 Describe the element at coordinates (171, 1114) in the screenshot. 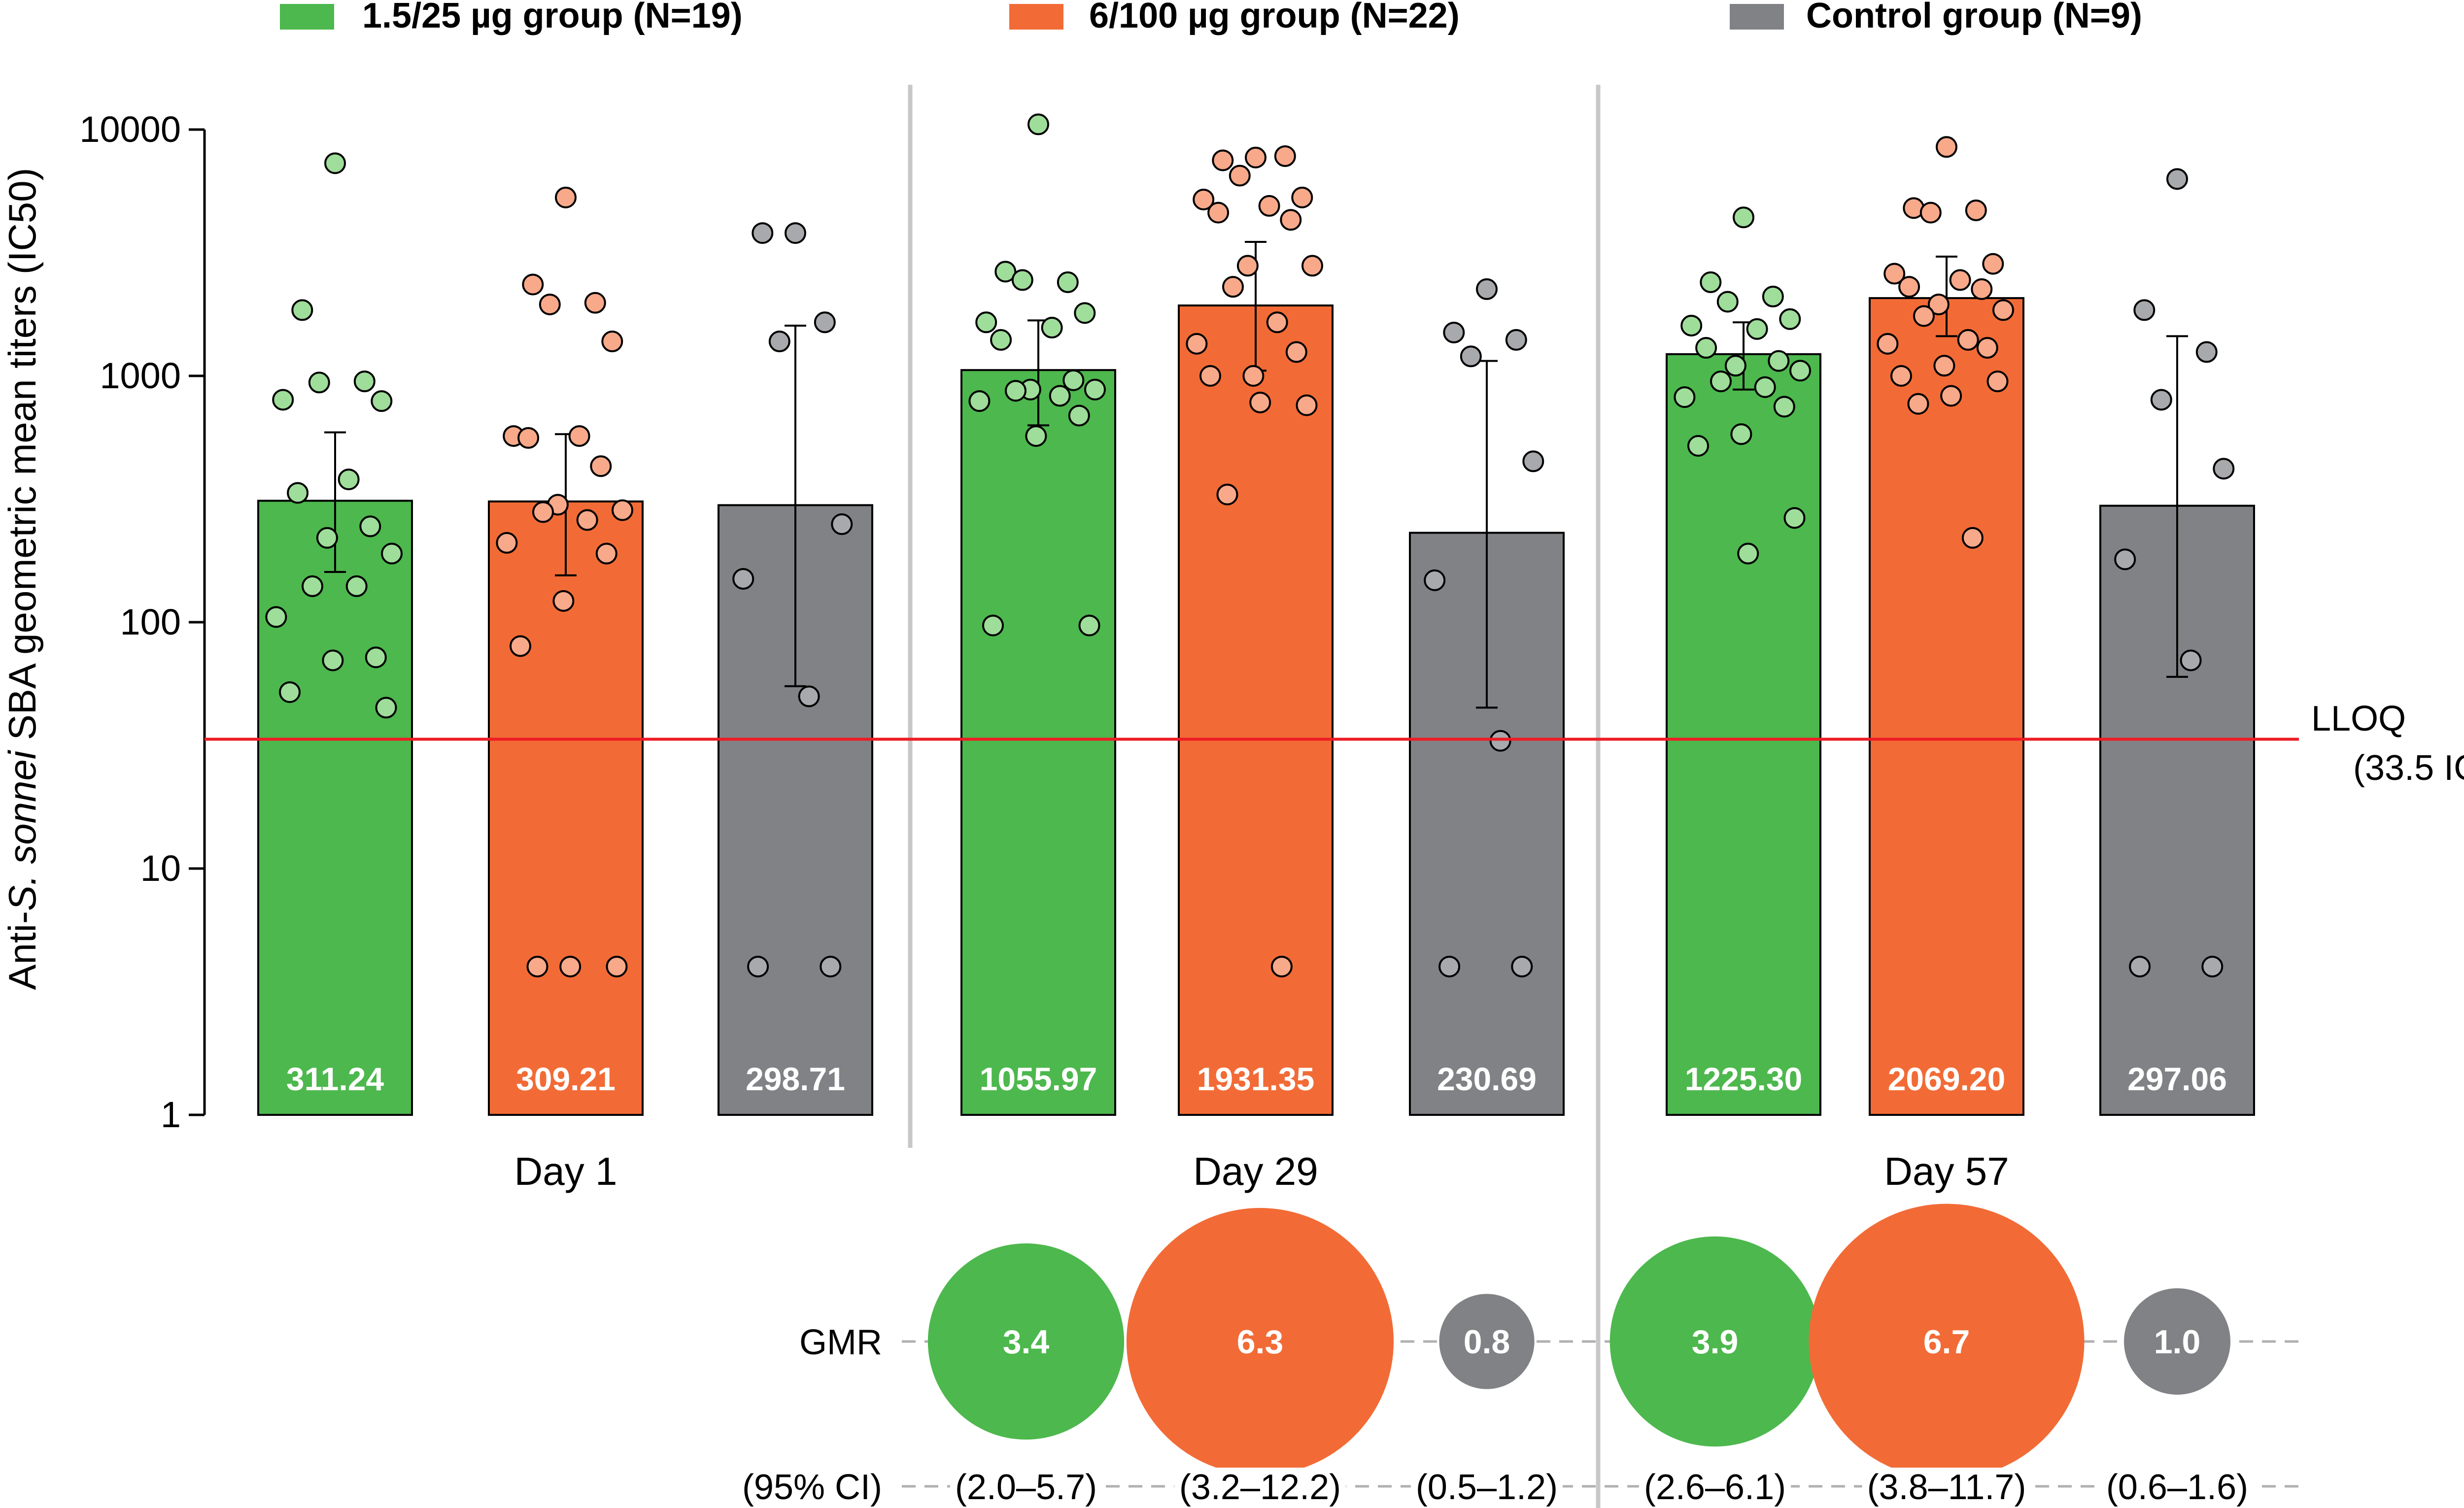

I see `y-tick-label: 1` at that location.